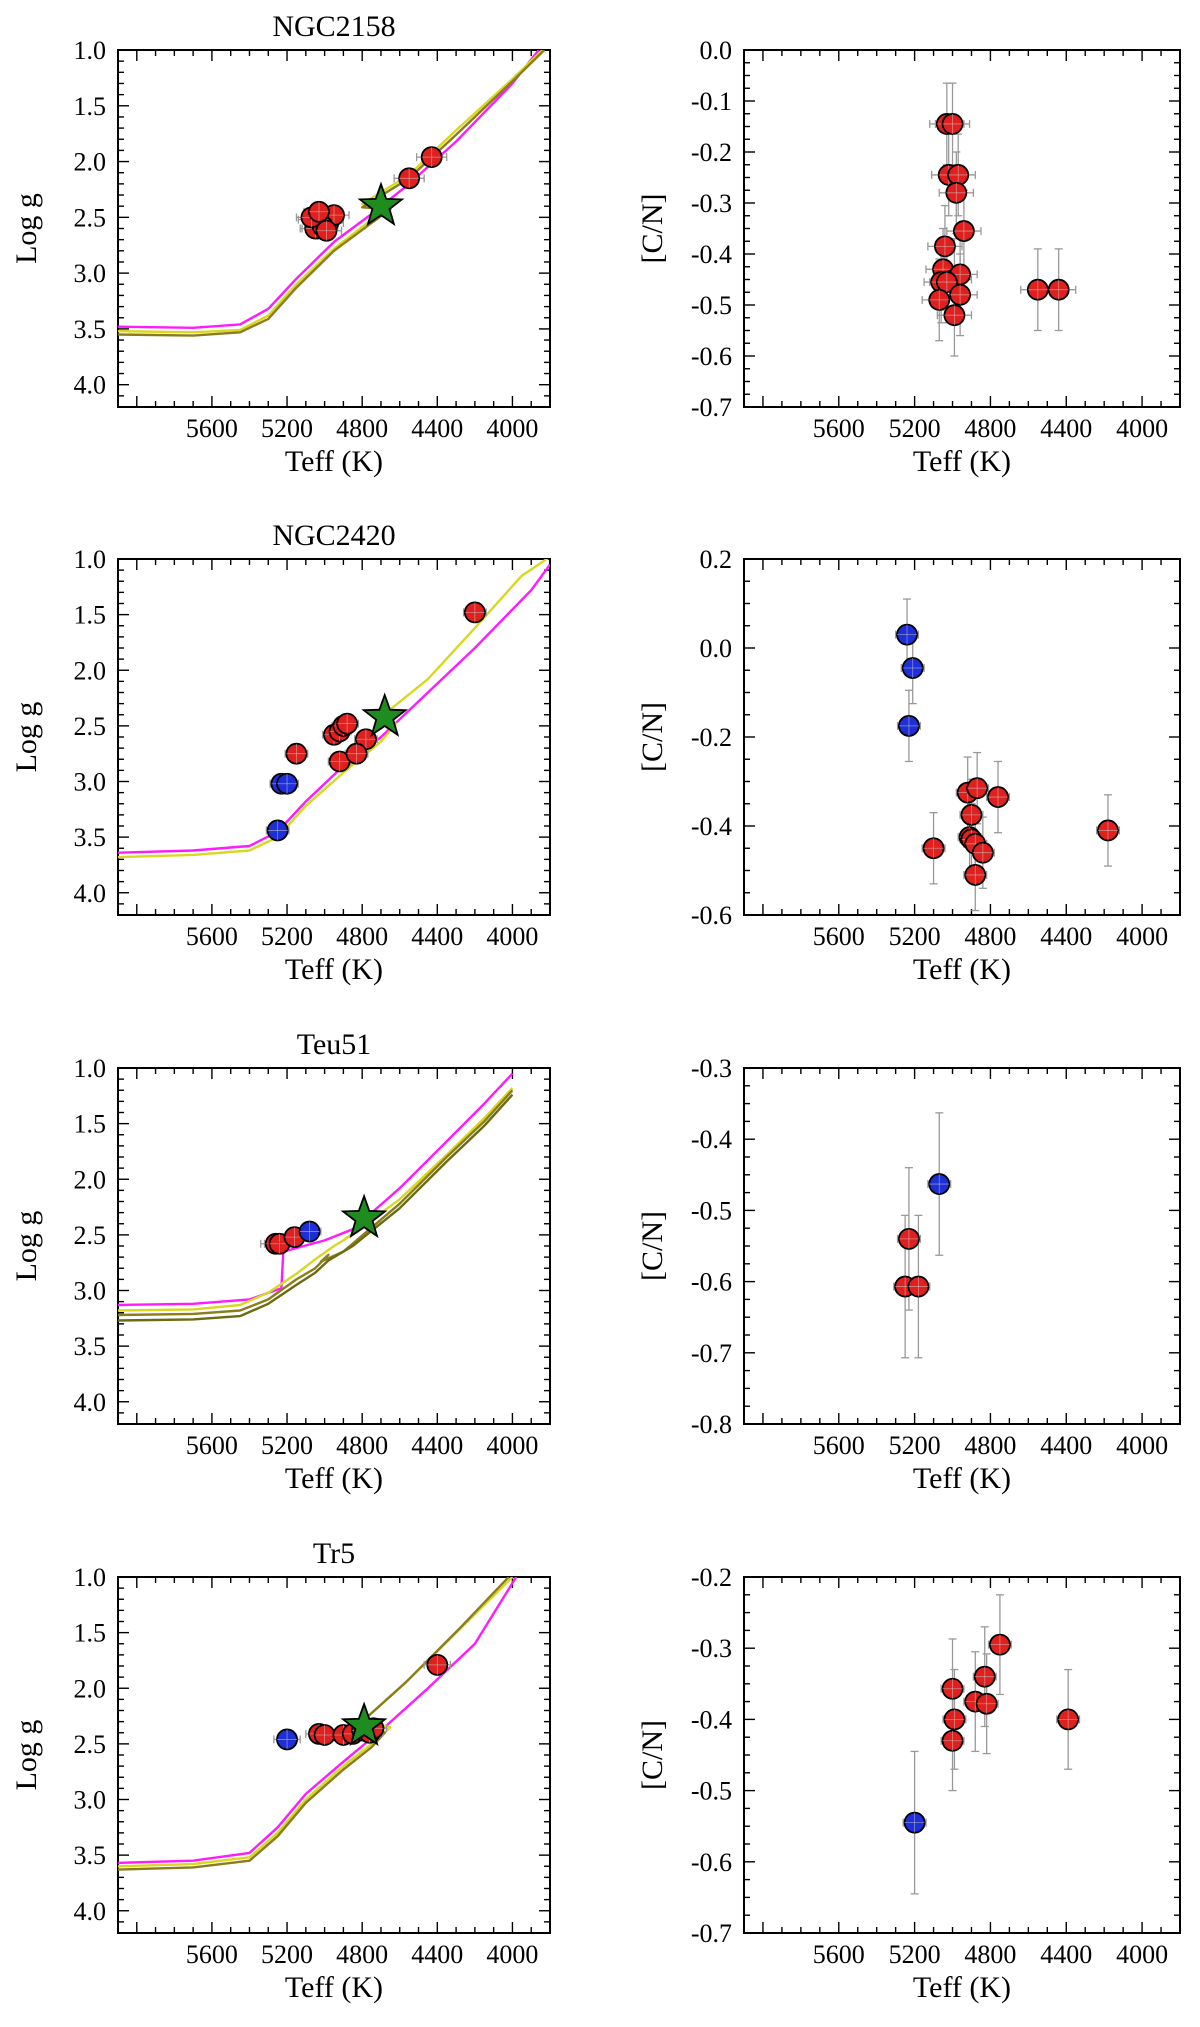 The height and width of the screenshot is (2027, 1200). I want to click on y-tick-label: 0.0, so click(716, 648).